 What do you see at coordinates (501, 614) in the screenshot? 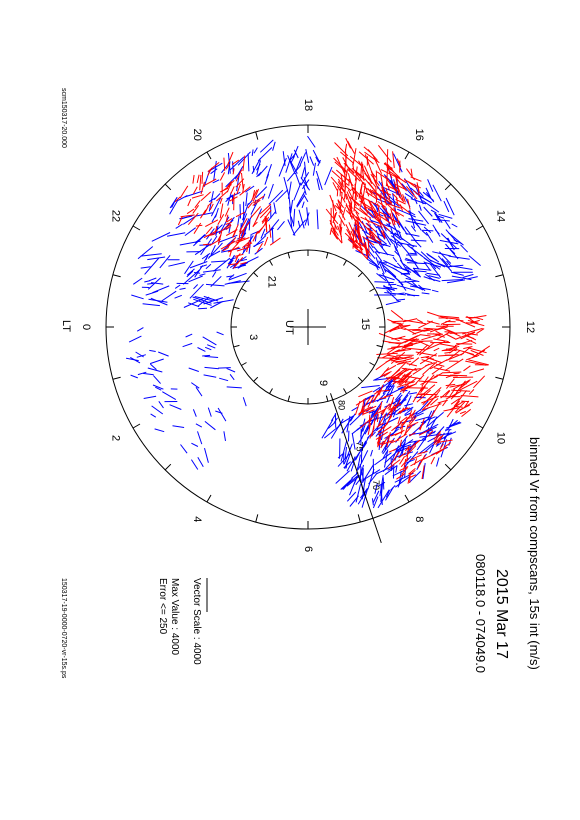
I see `plot-date: 2015 Mar 17` at bounding box center [501, 614].